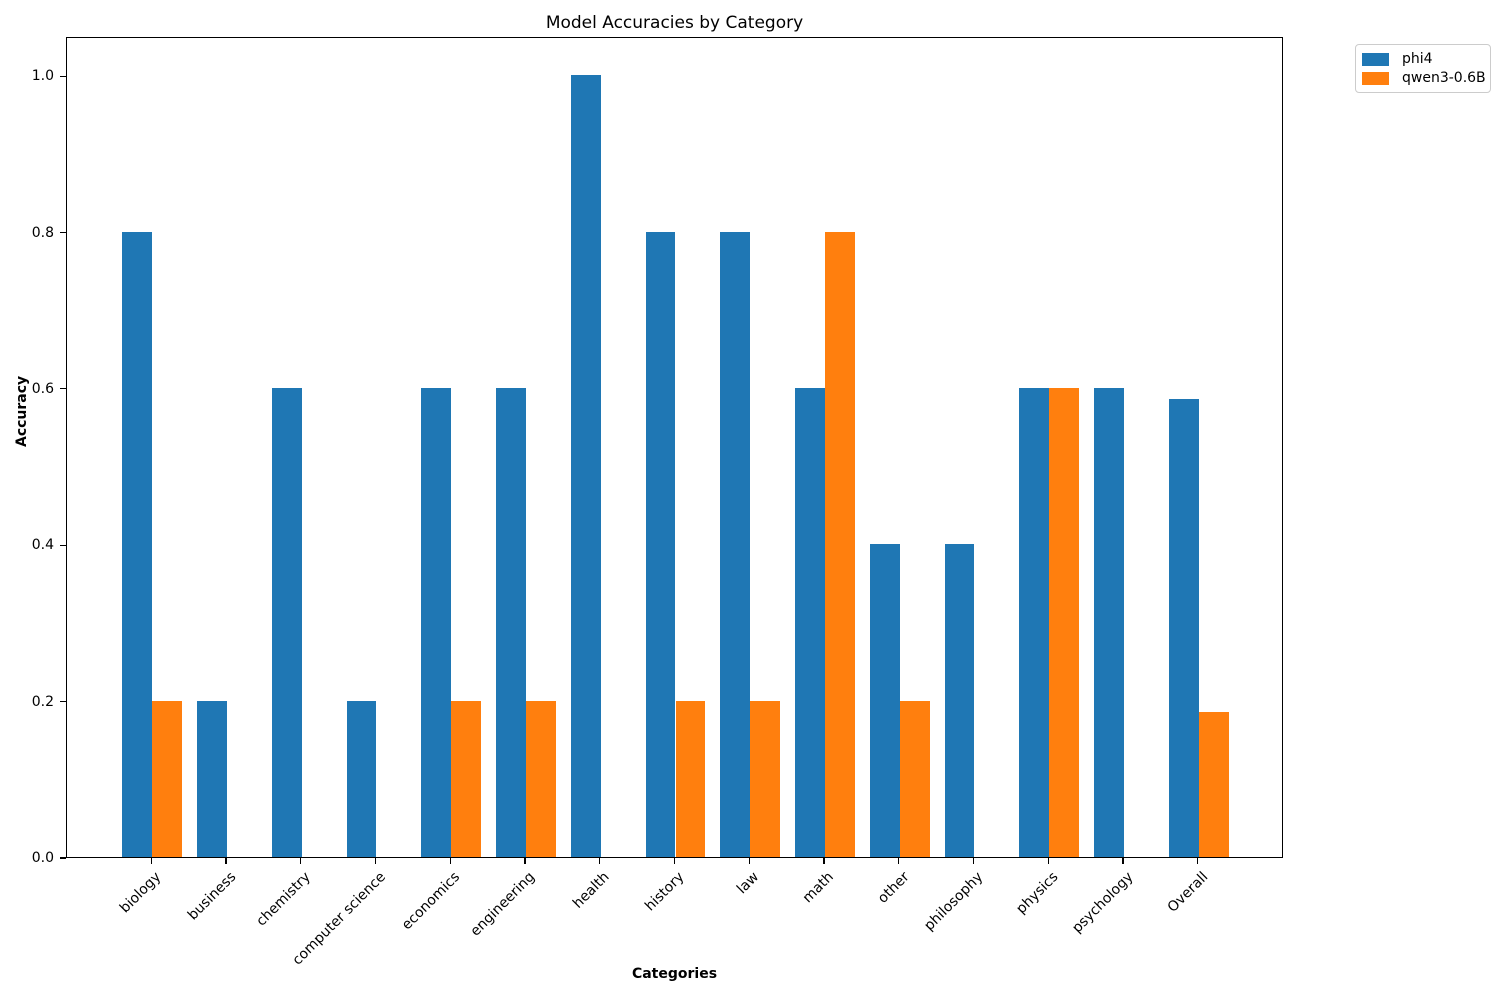 Image resolution: width=1500 pixels, height=1000 pixels. I want to click on x-tick-label: physics, so click(1037, 893).